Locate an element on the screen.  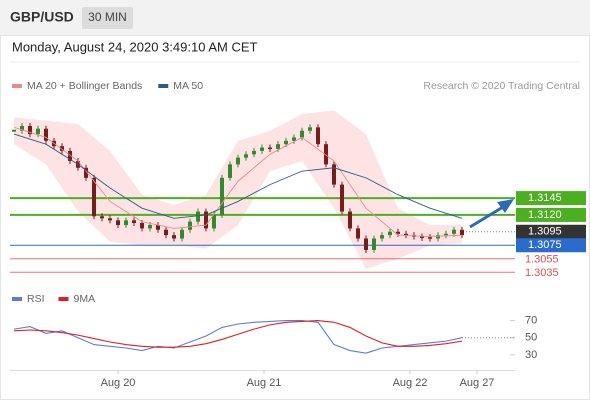
x-tick-label: Aug 21 is located at coordinates (264, 383).